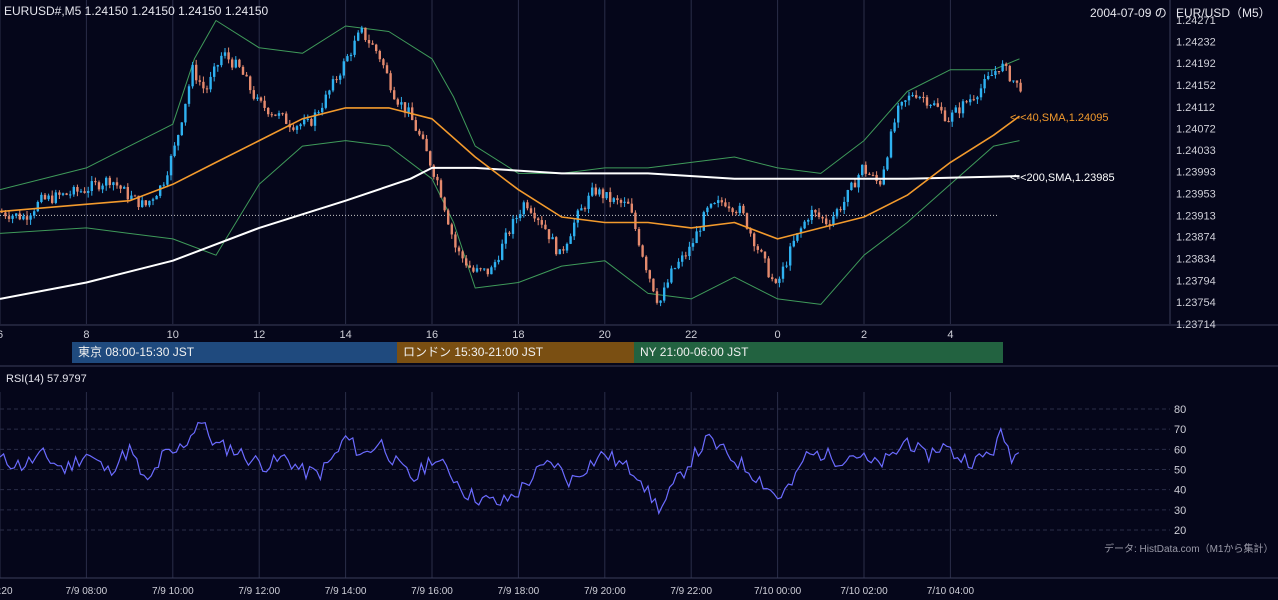 The image size is (1278, 600). Describe the element at coordinates (86, 335) in the screenshot. I see `time-axis-tick: 8` at that location.